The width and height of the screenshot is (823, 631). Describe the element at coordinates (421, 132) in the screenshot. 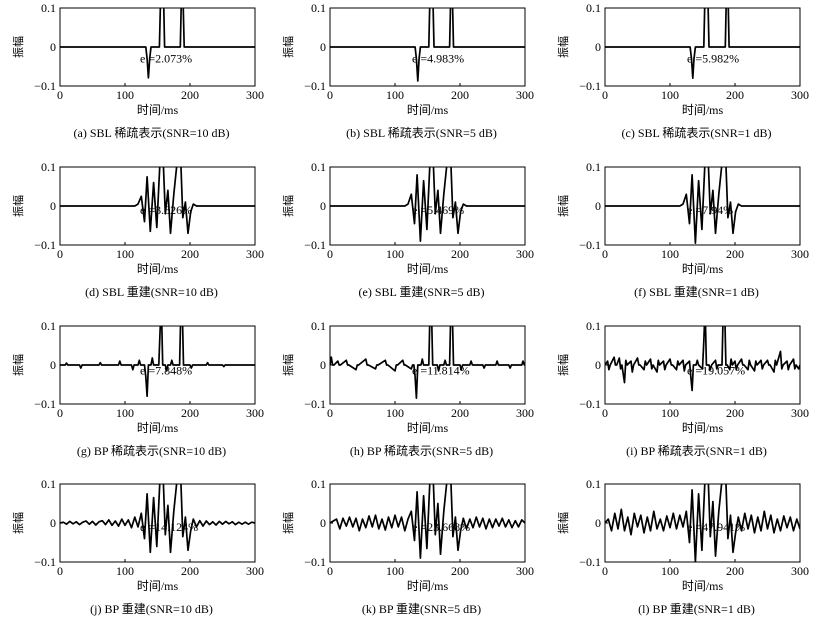

I see `panel-caption: (b) SBL 稀疏表示(SNR=5 dB)` at that location.